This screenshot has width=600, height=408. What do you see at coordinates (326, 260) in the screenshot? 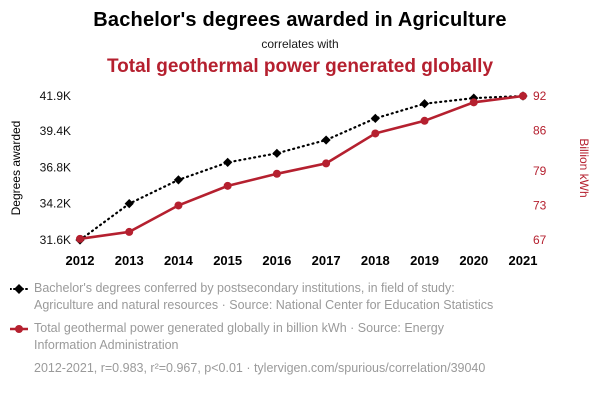
I see `svg-text: 2017` at bounding box center [326, 260].